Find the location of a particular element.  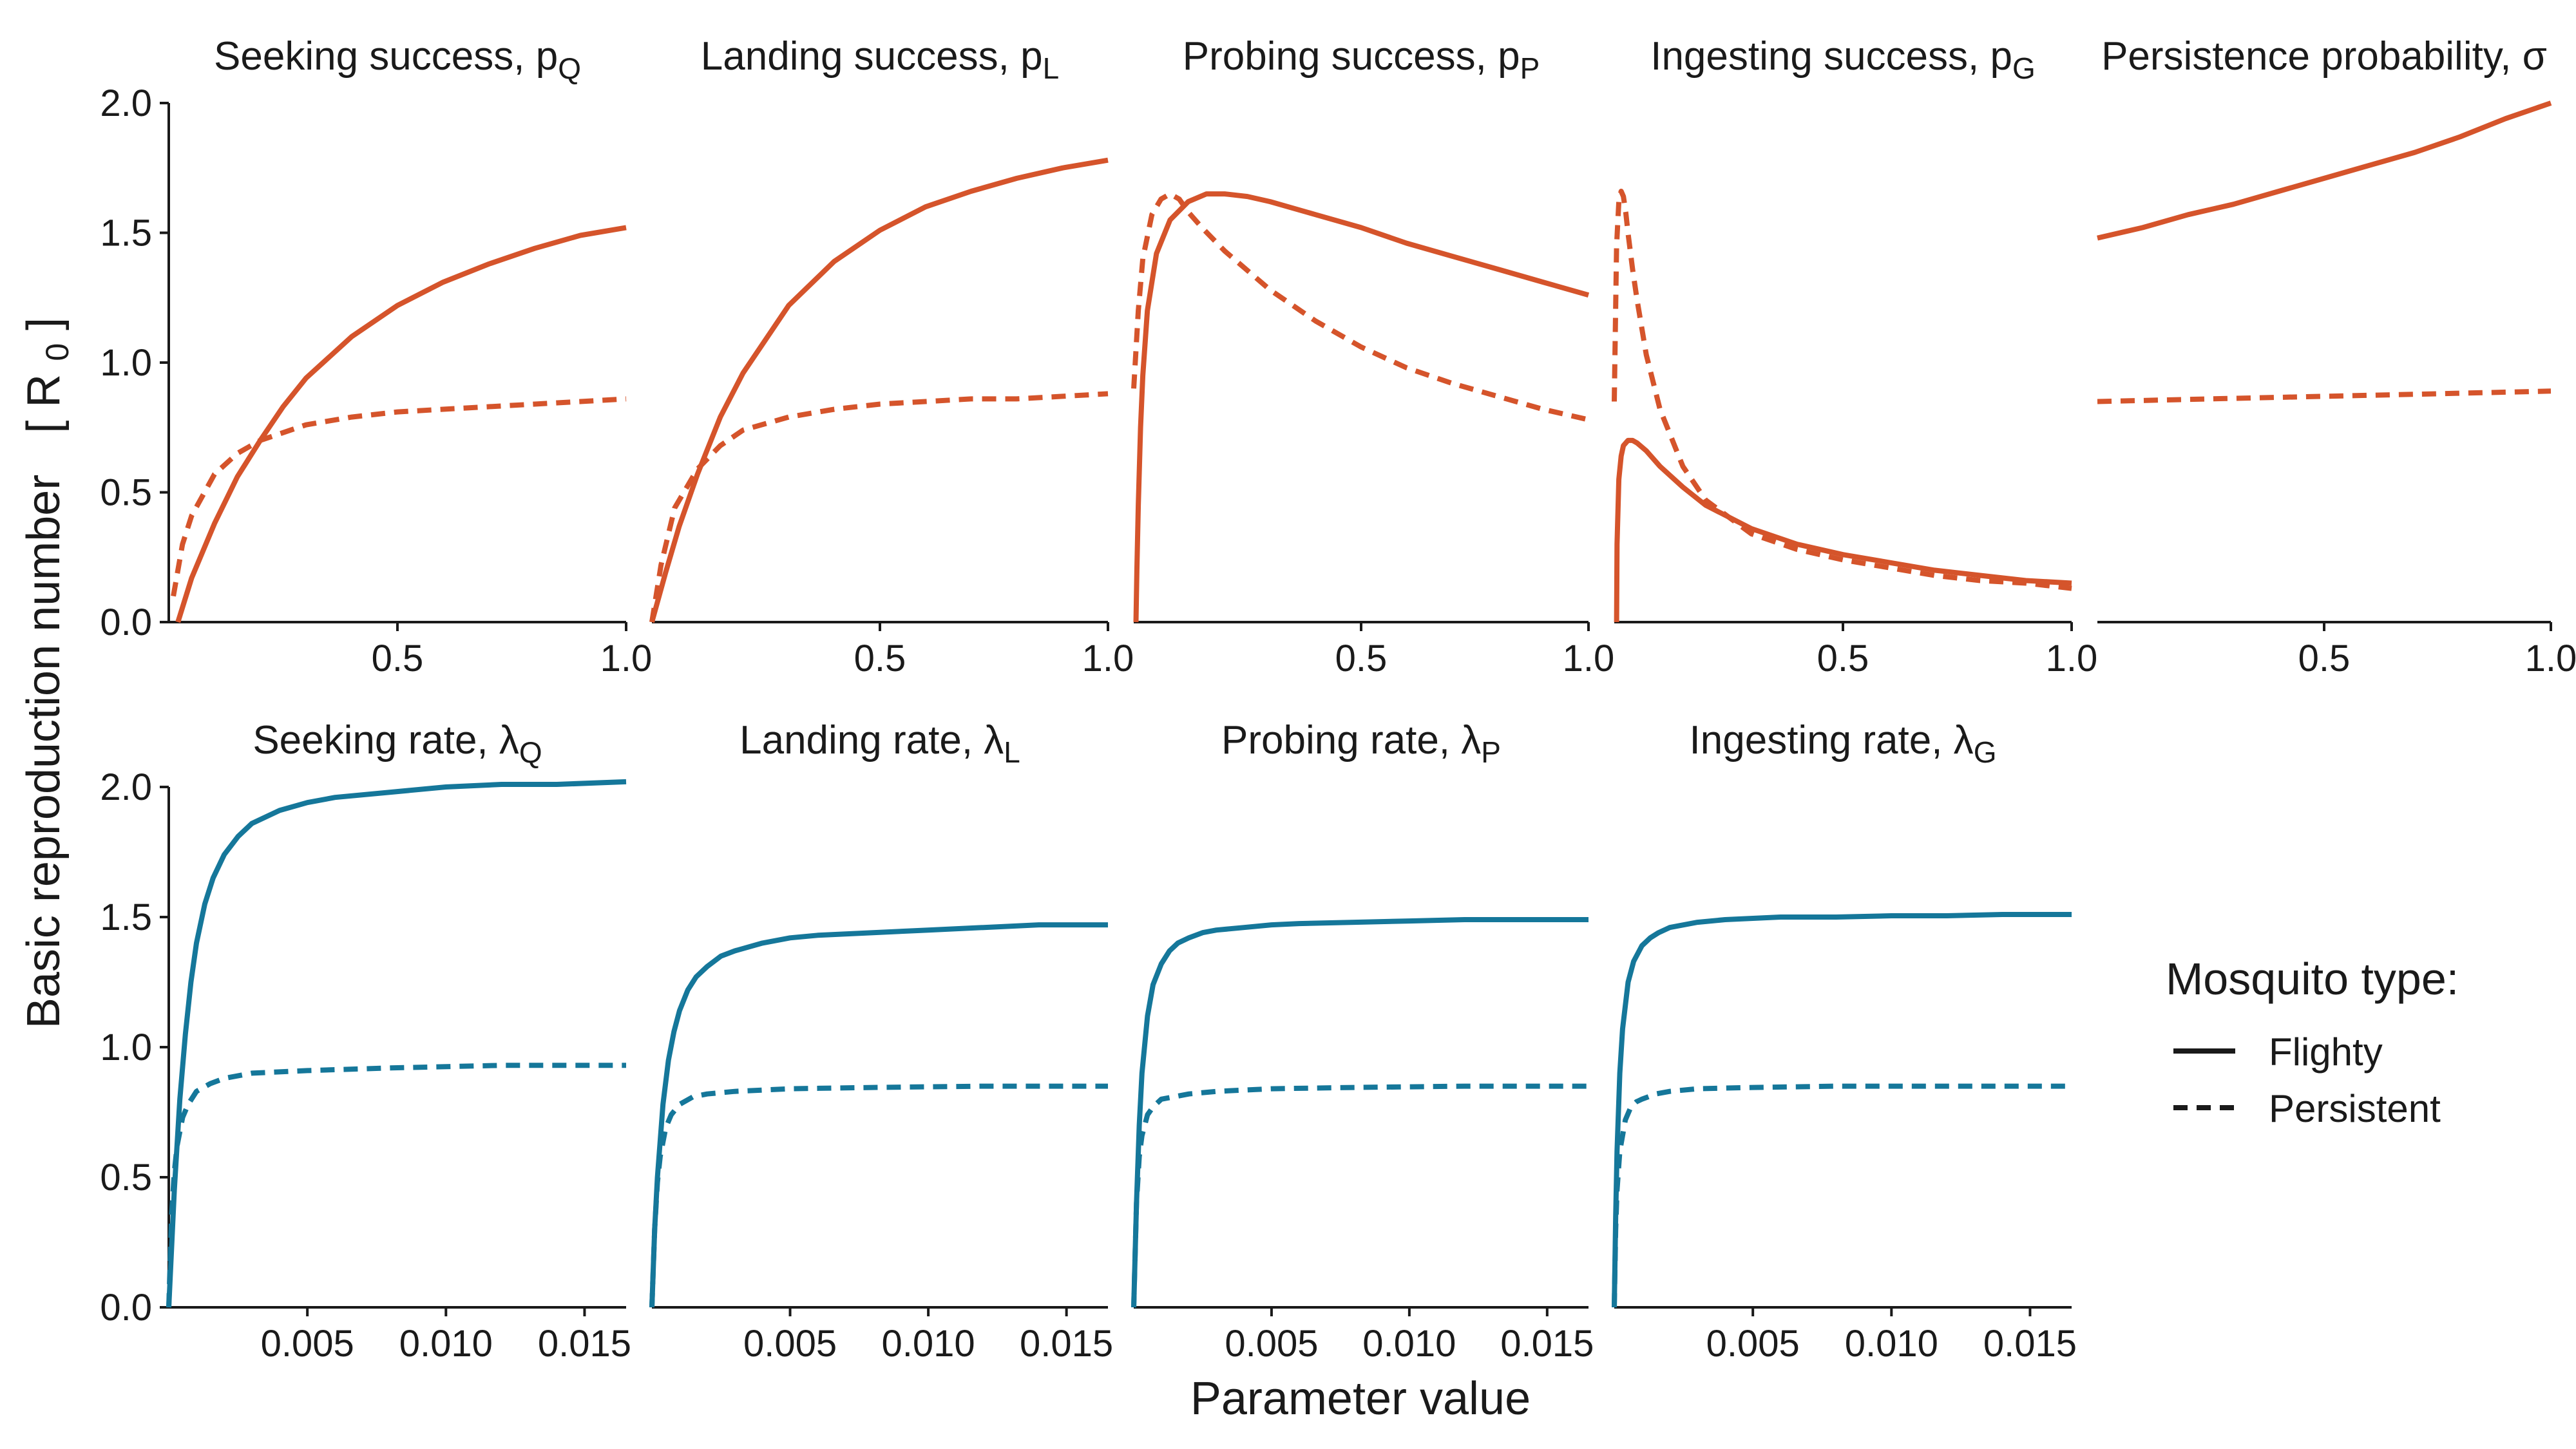

panel-7: Landing rate, λL 0.005 0.010 0.015 is located at coordinates (881, 1041).